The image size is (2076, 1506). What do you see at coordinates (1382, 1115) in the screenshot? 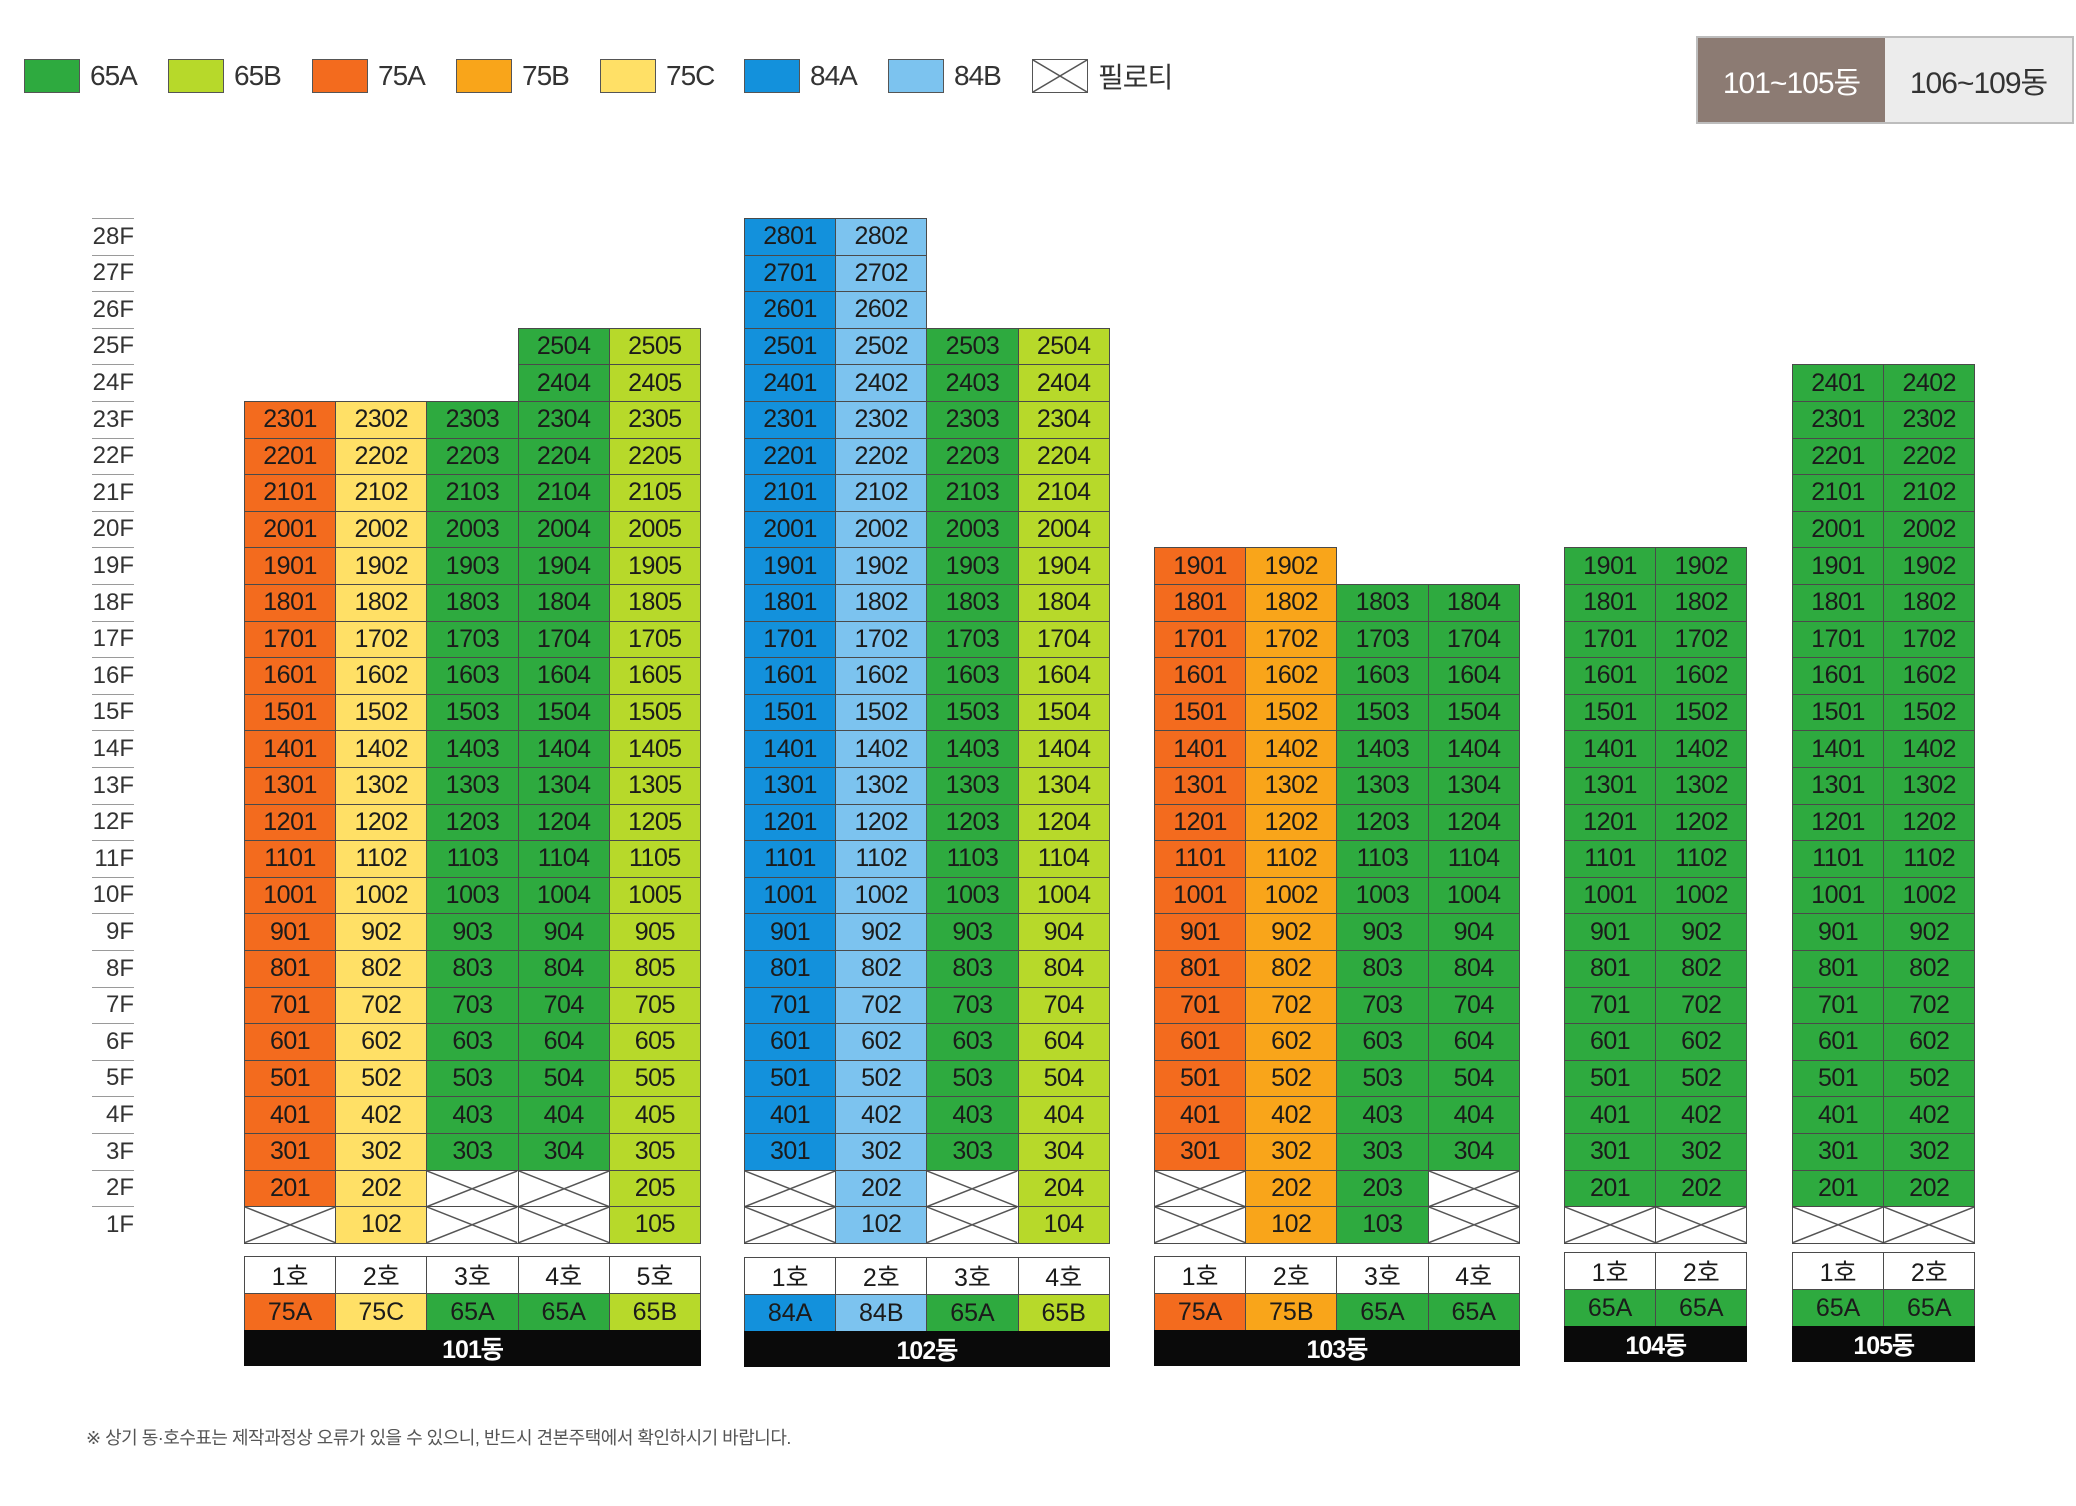
I see `unit-cell: 403` at bounding box center [1382, 1115].